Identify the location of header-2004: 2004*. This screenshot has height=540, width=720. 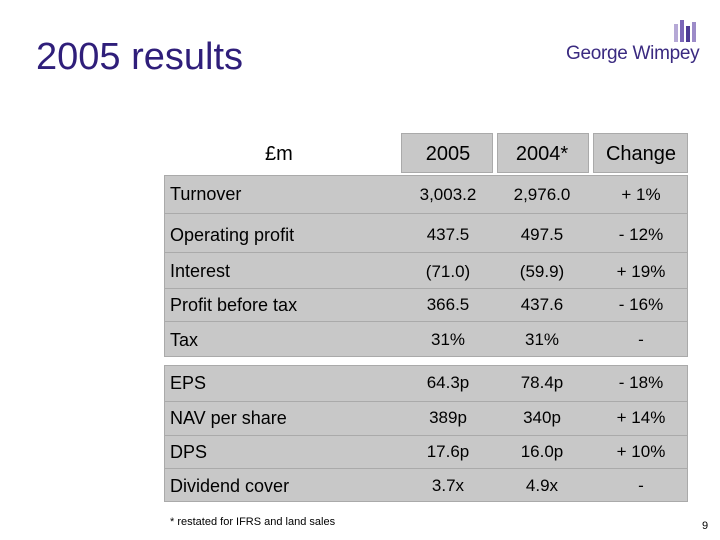
(542, 154).